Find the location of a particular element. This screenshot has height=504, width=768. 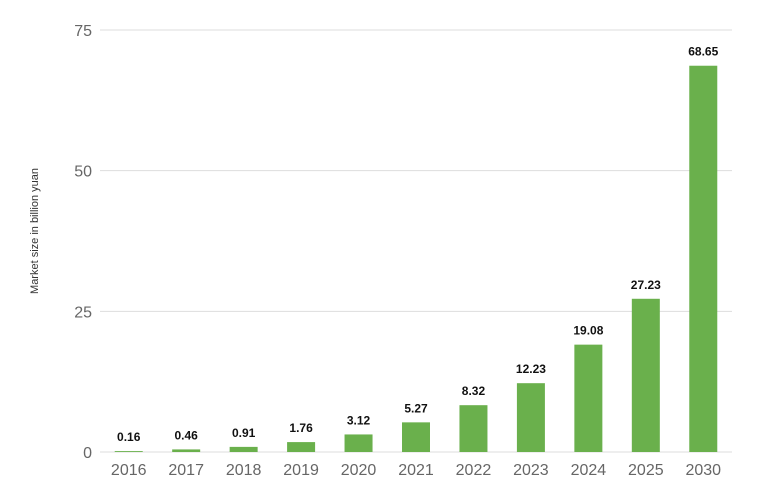

y-tick-label: 50 is located at coordinates (83, 172).